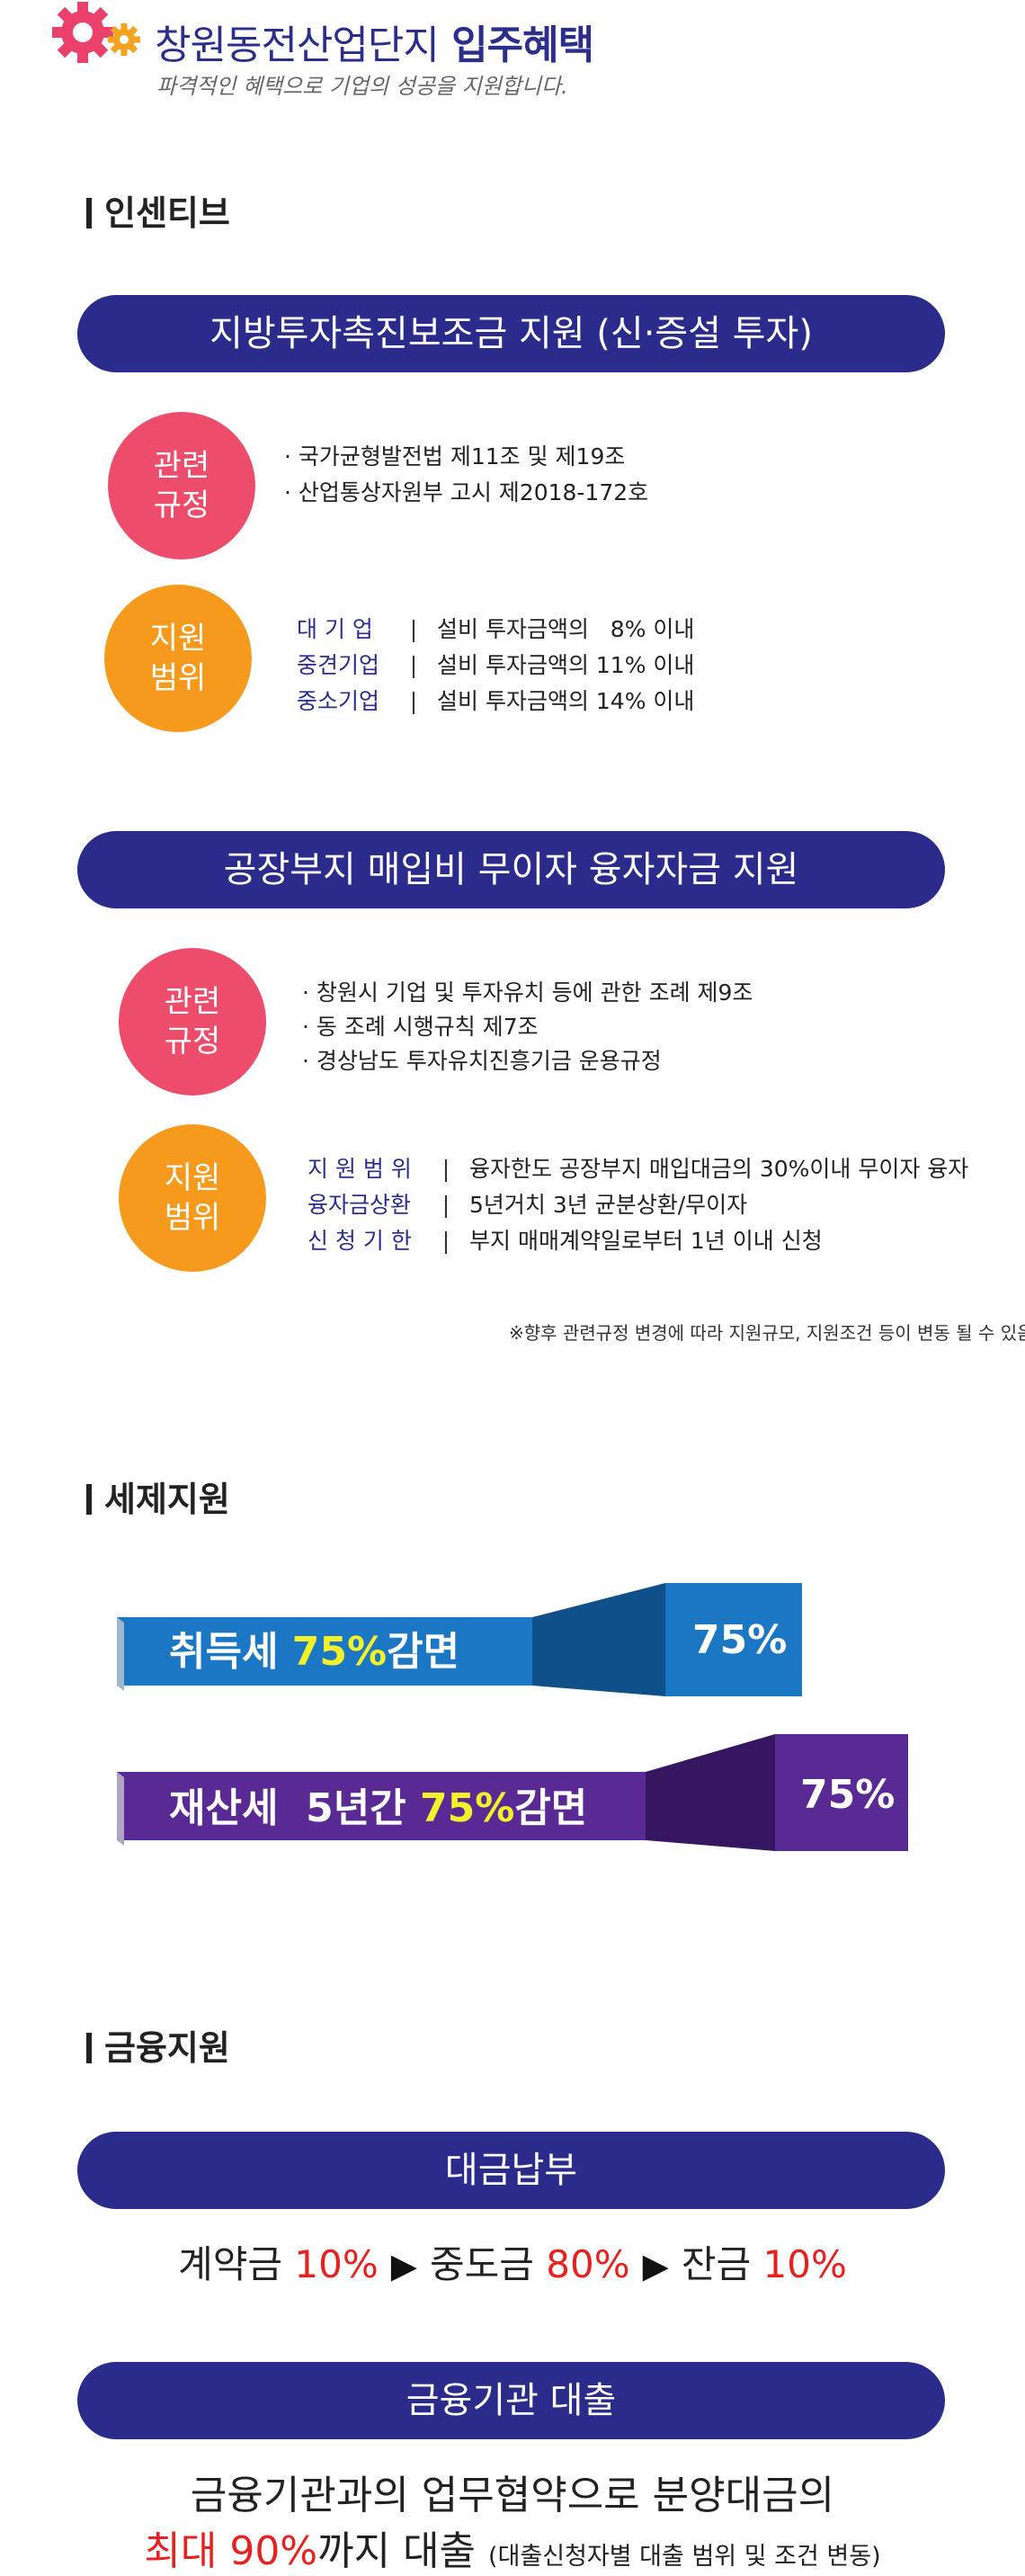 Image resolution: width=1025 pixels, height=2576 pixels. Describe the element at coordinates (178, 658) in the screenshot. I see `circle-range-1: 지원 범위` at that location.